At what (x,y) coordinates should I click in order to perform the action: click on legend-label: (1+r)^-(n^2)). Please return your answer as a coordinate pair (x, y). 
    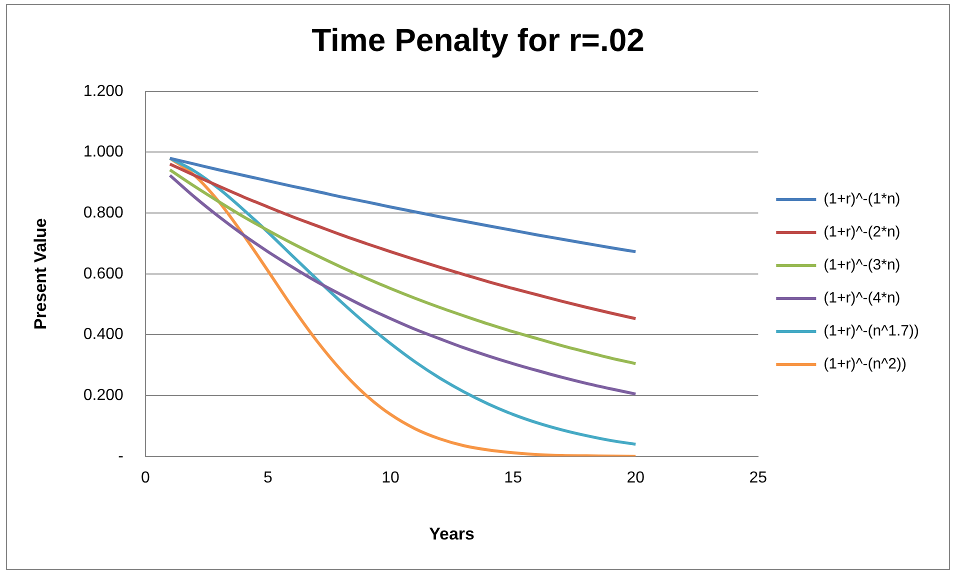
    Looking at the image, I should click on (865, 364).